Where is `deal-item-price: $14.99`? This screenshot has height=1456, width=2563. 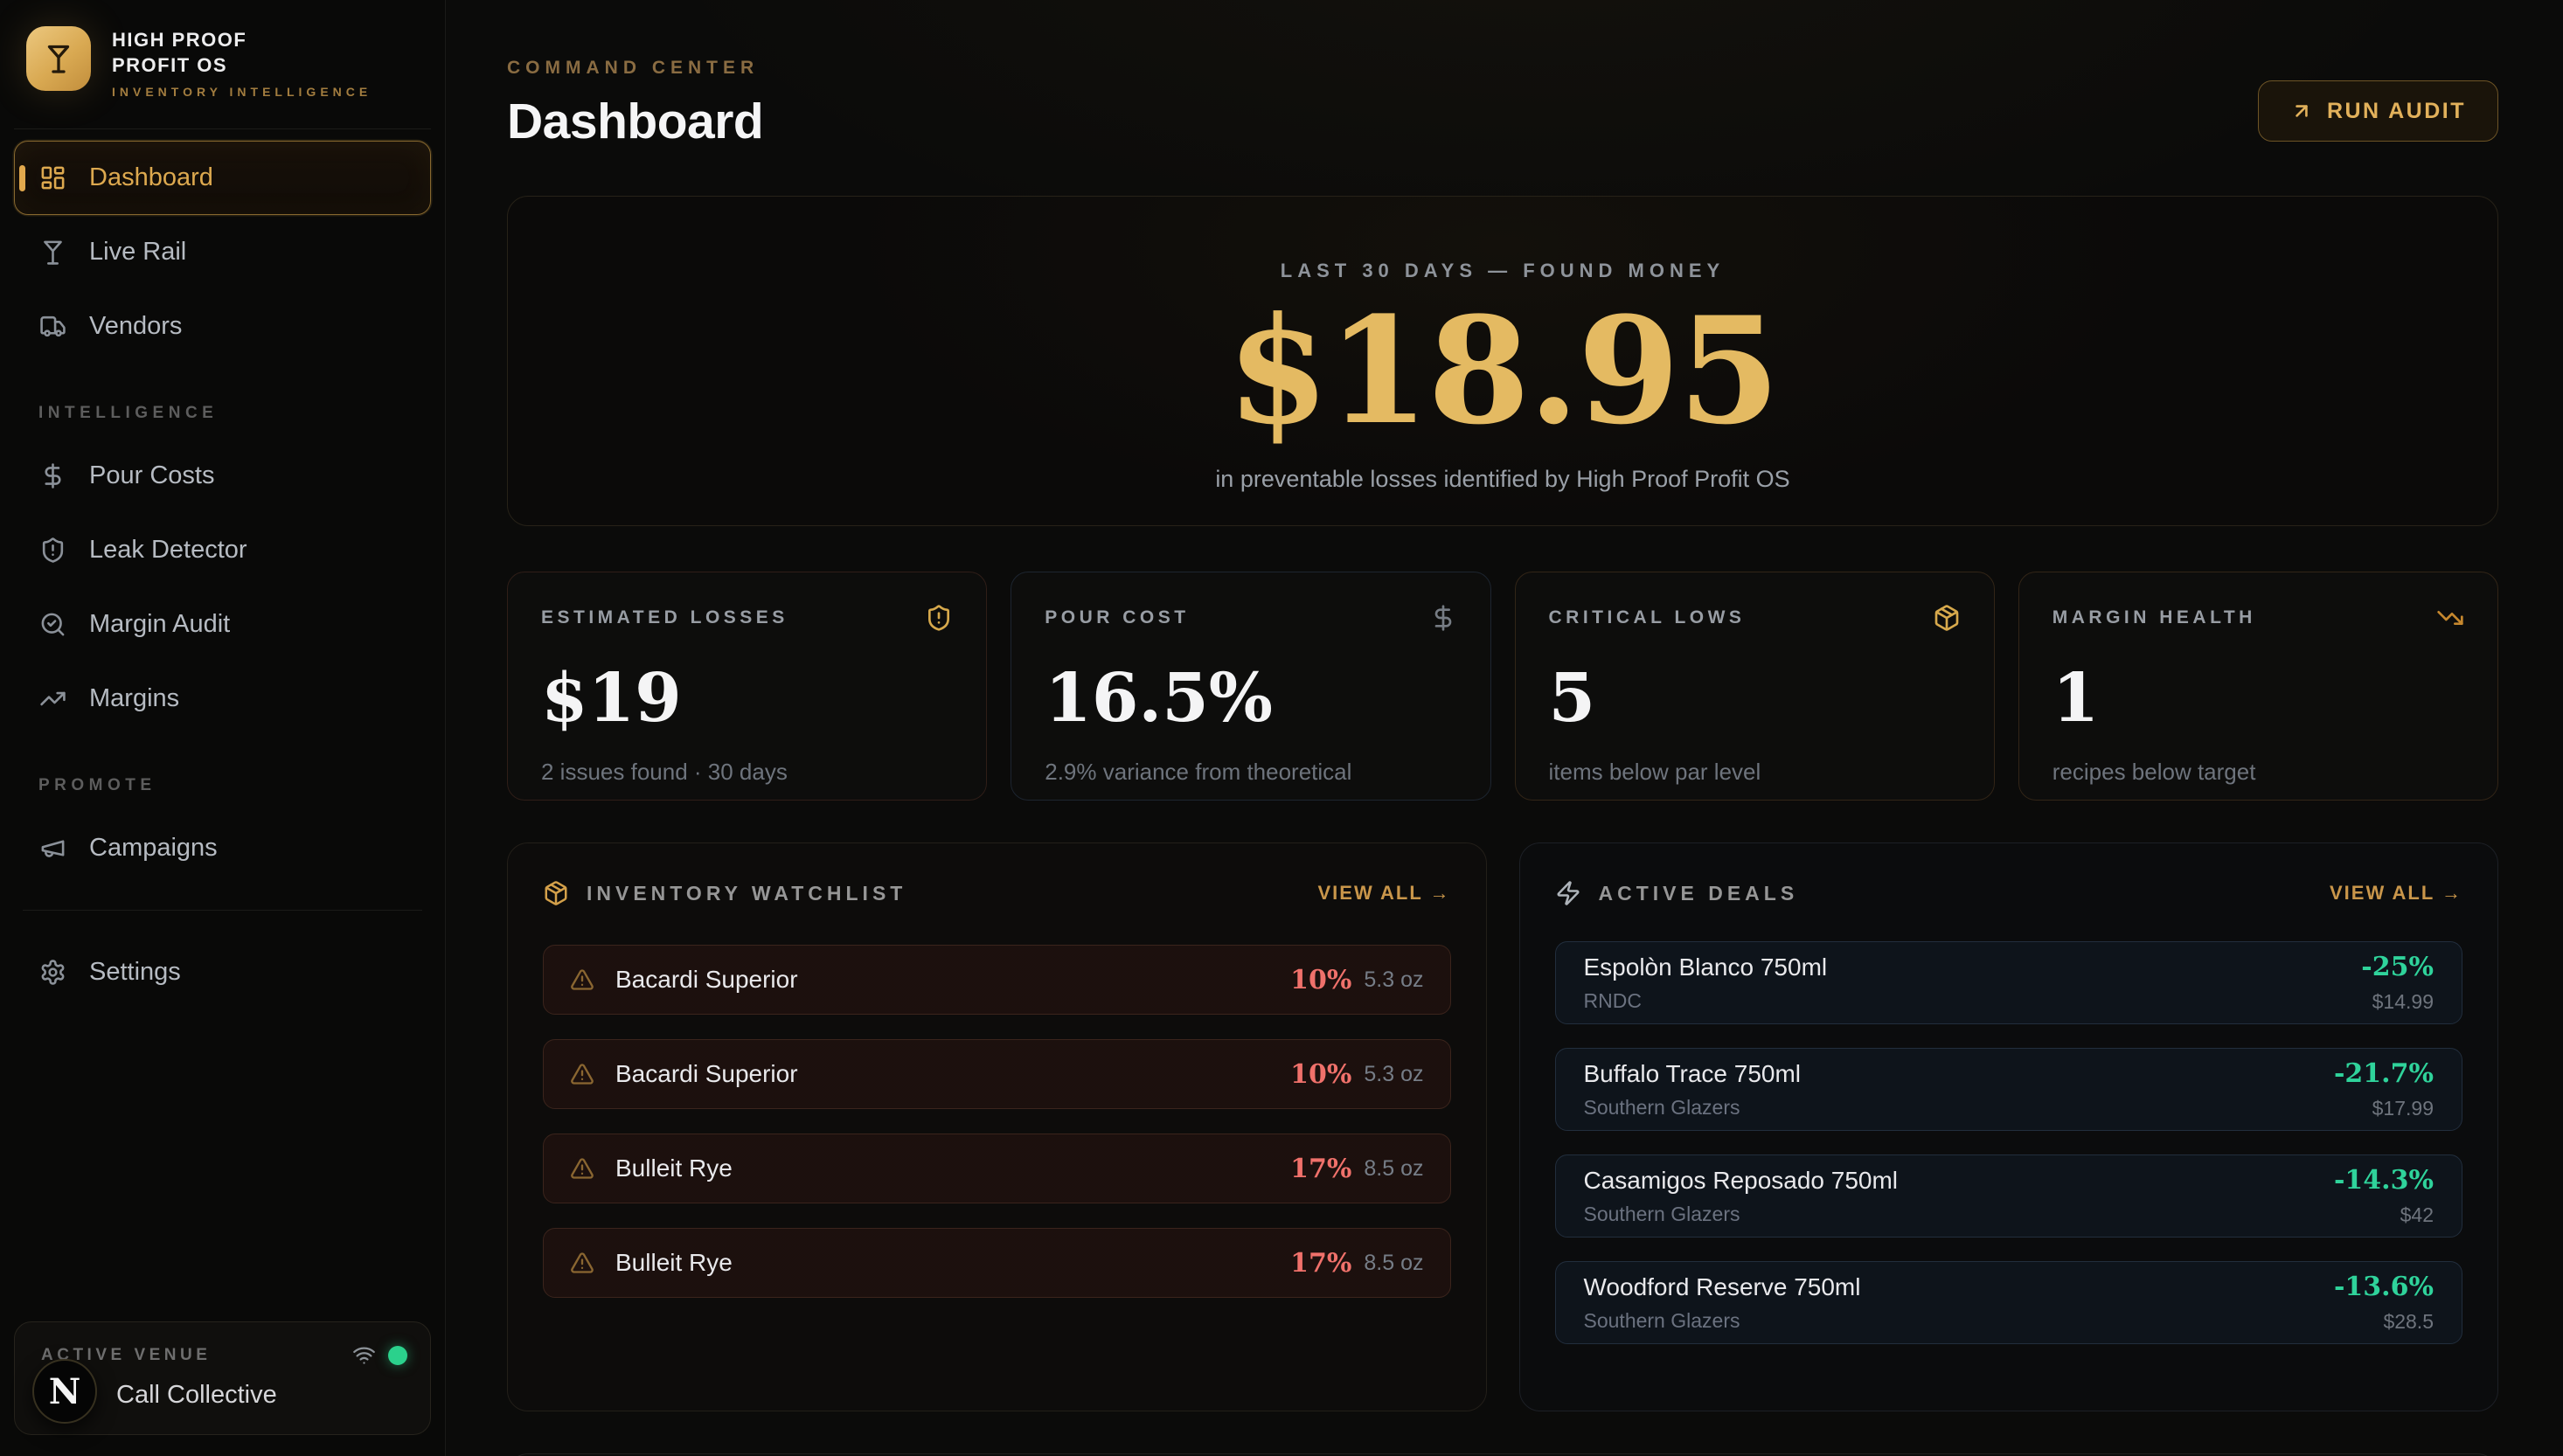
deal-item-price: $14.99 is located at coordinates (2403, 1001).